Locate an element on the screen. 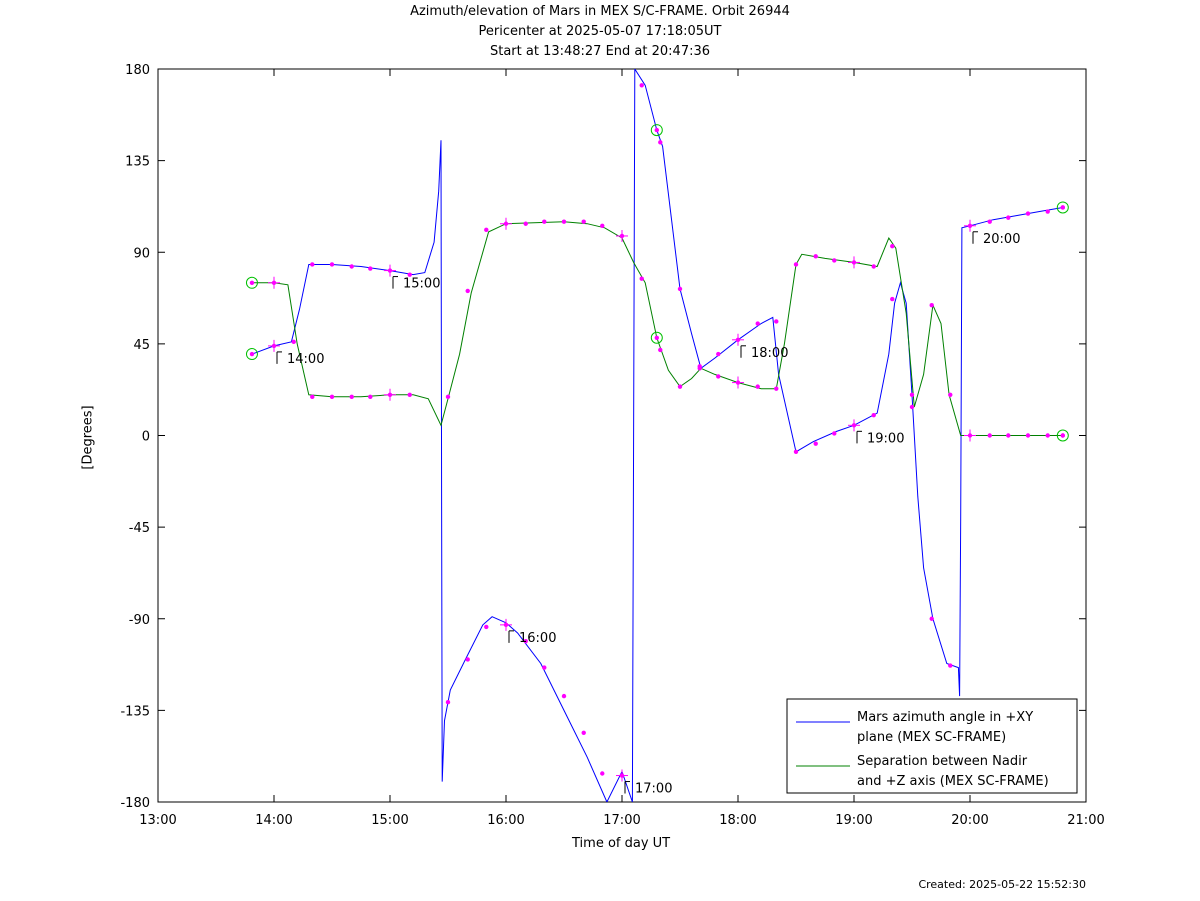 This screenshot has width=1200, height=901. y-tick-label: 90 is located at coordinates (141, 253).